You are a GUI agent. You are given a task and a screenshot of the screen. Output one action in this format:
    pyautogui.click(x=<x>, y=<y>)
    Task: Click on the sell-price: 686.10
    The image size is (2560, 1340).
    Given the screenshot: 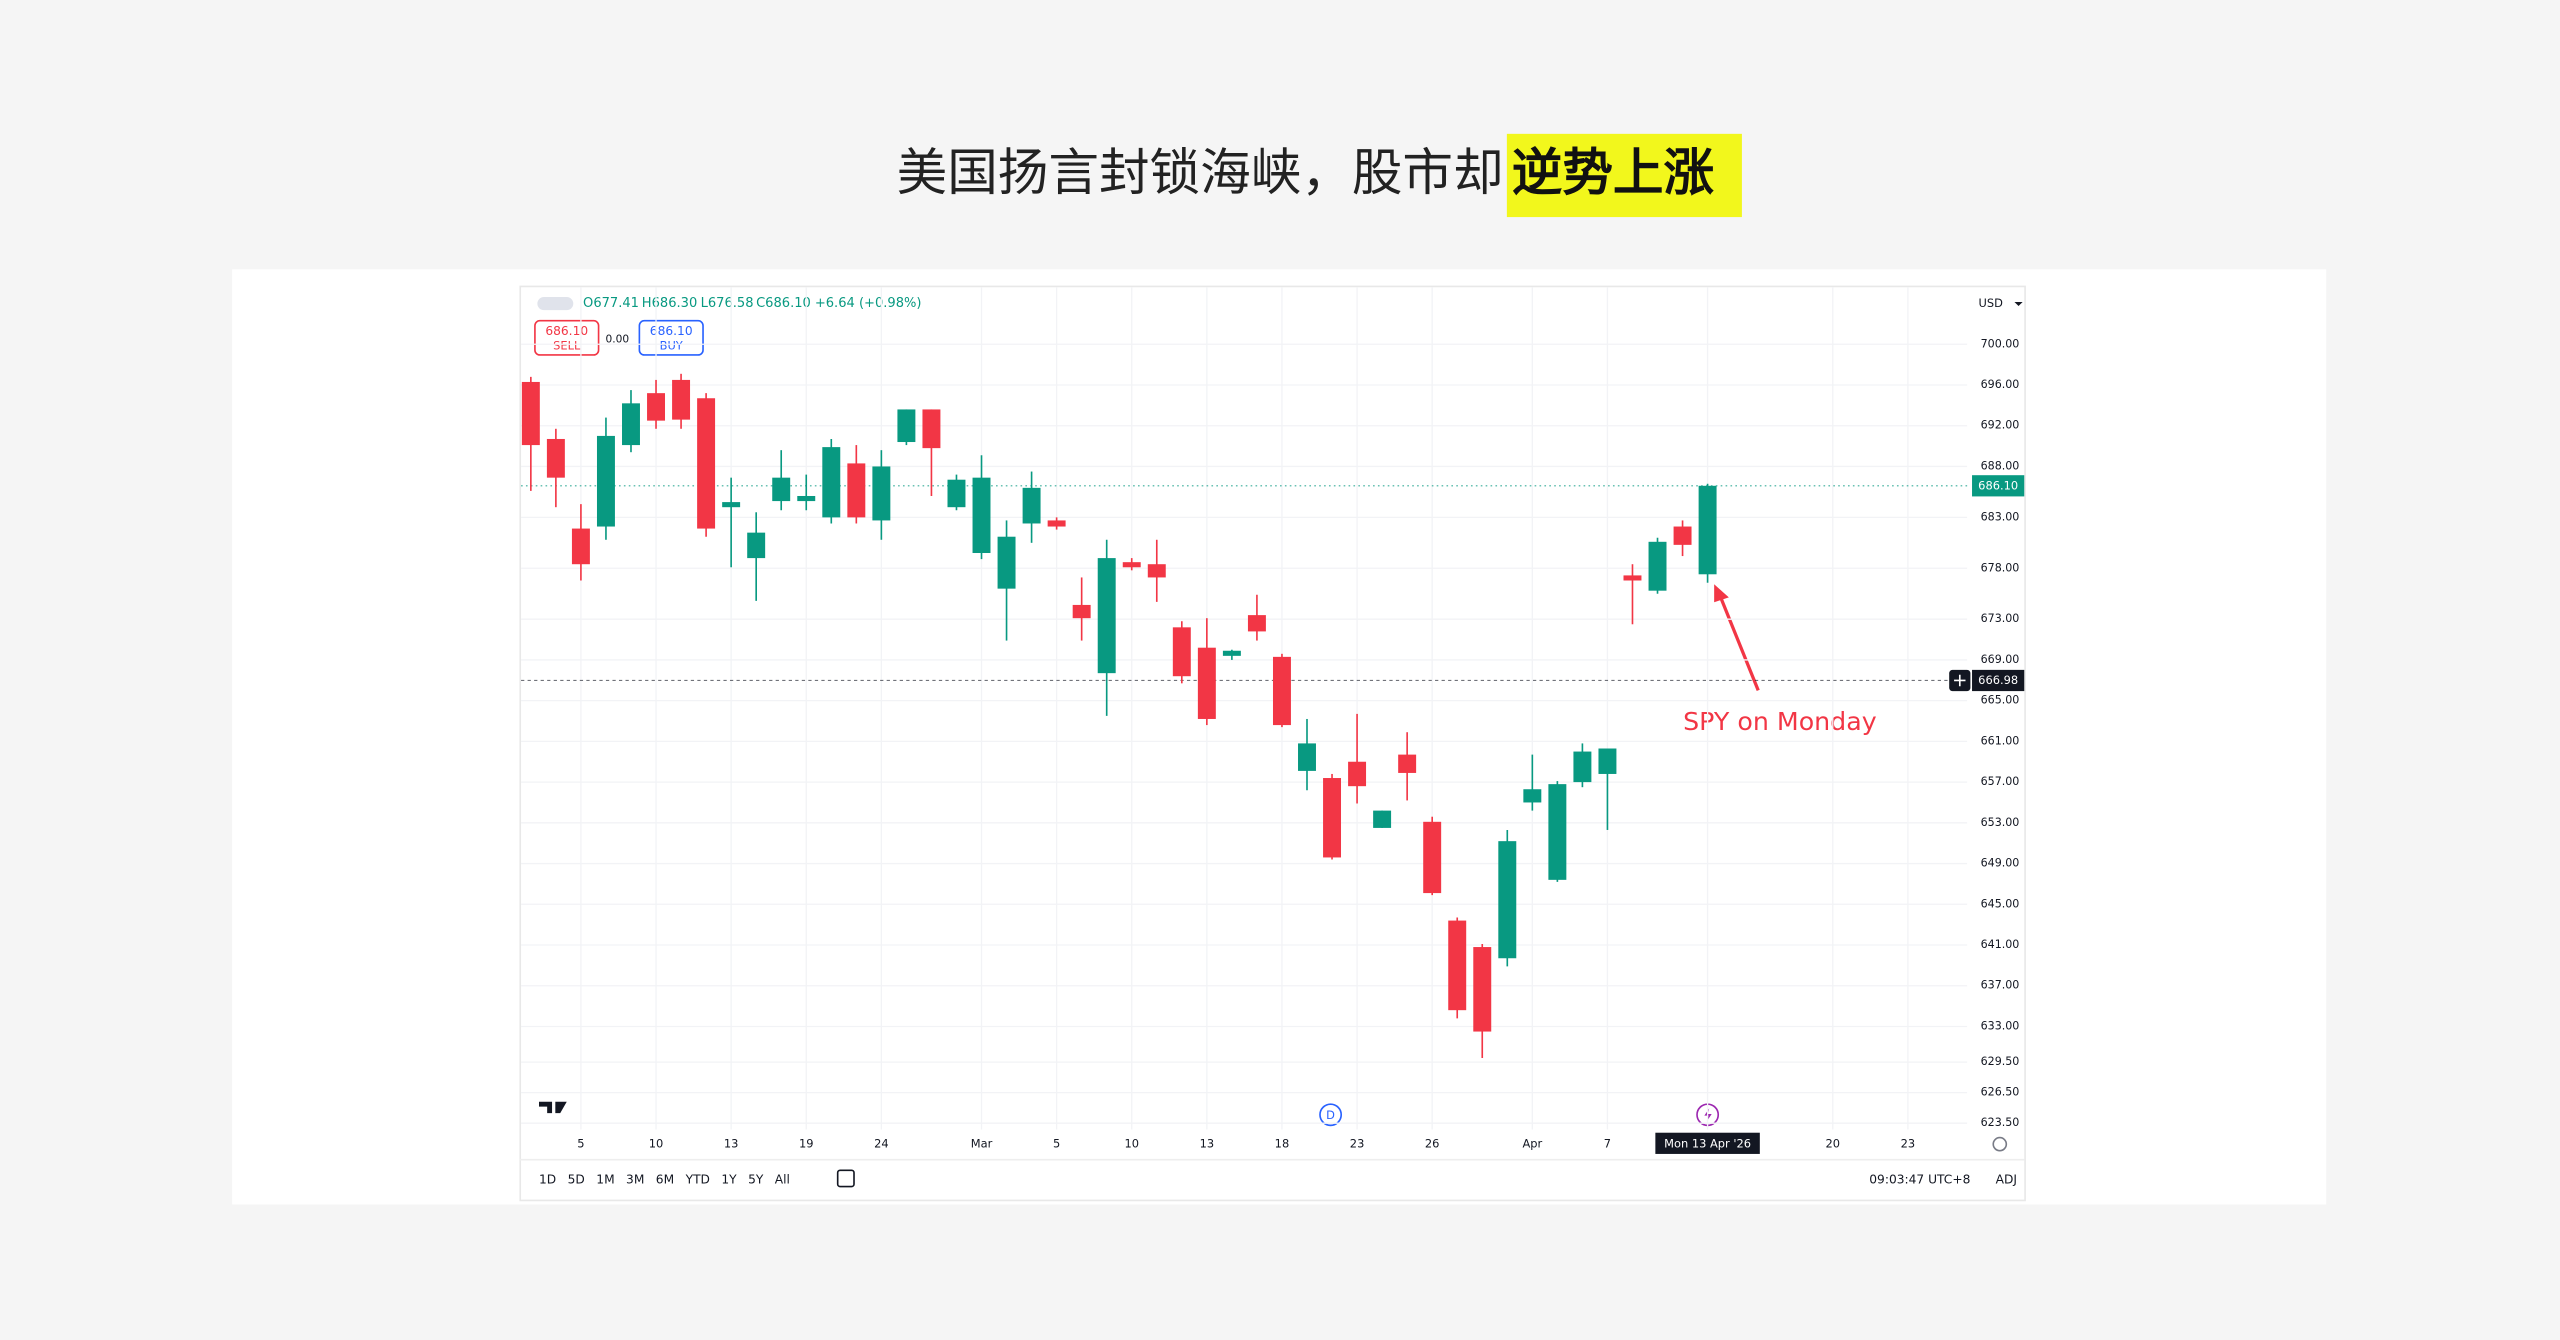 What is the action you would take?
    pyautogui.click(x=566, y=331)
    